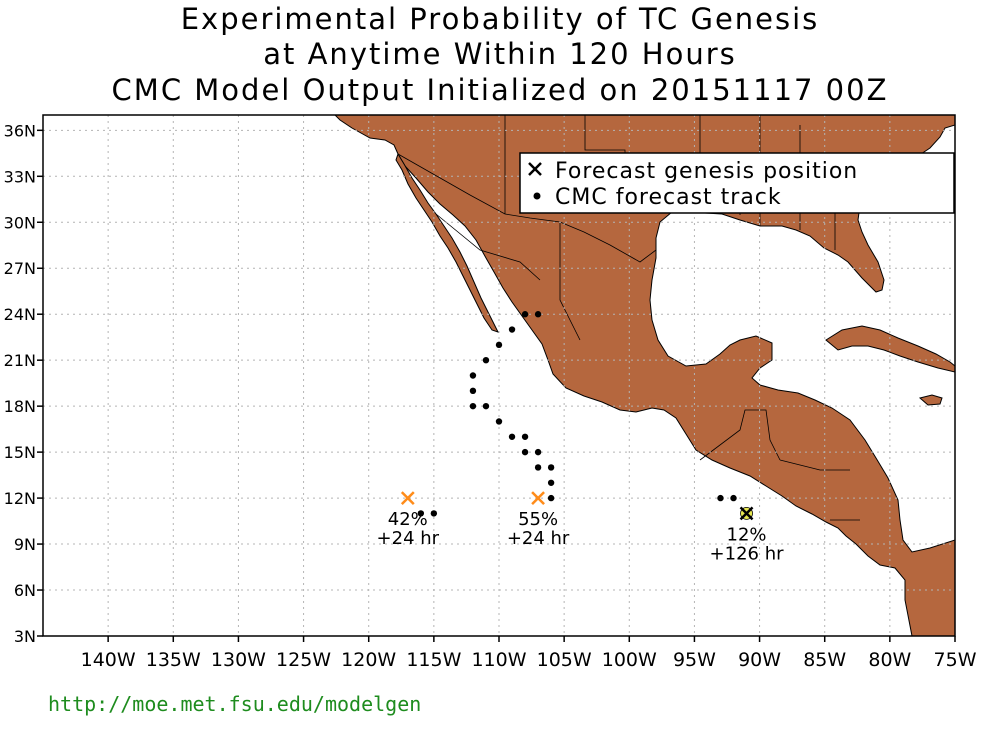 The image size is (1000, 750). Describe the element at coordinates (20, 360) in the screenshot. I see `lat-tick-label: 21N` at that location.